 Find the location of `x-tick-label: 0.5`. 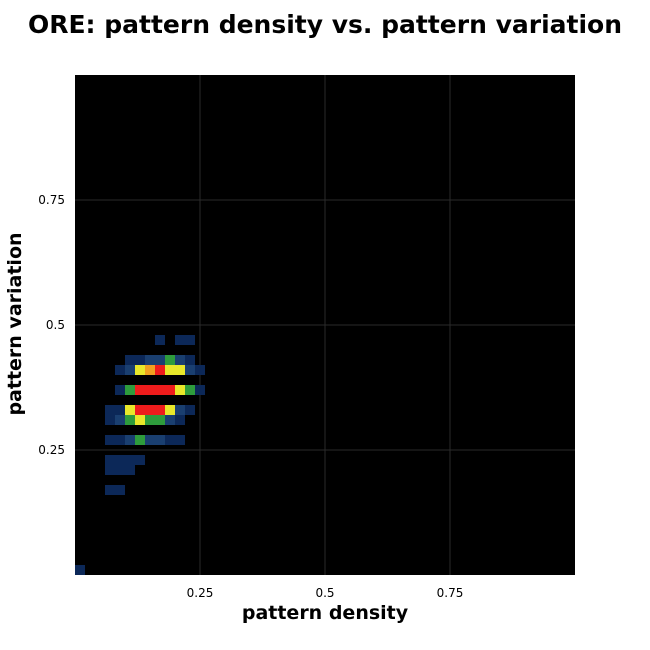

x-tick-label: 0.5 is located at coordinates (324, 593).